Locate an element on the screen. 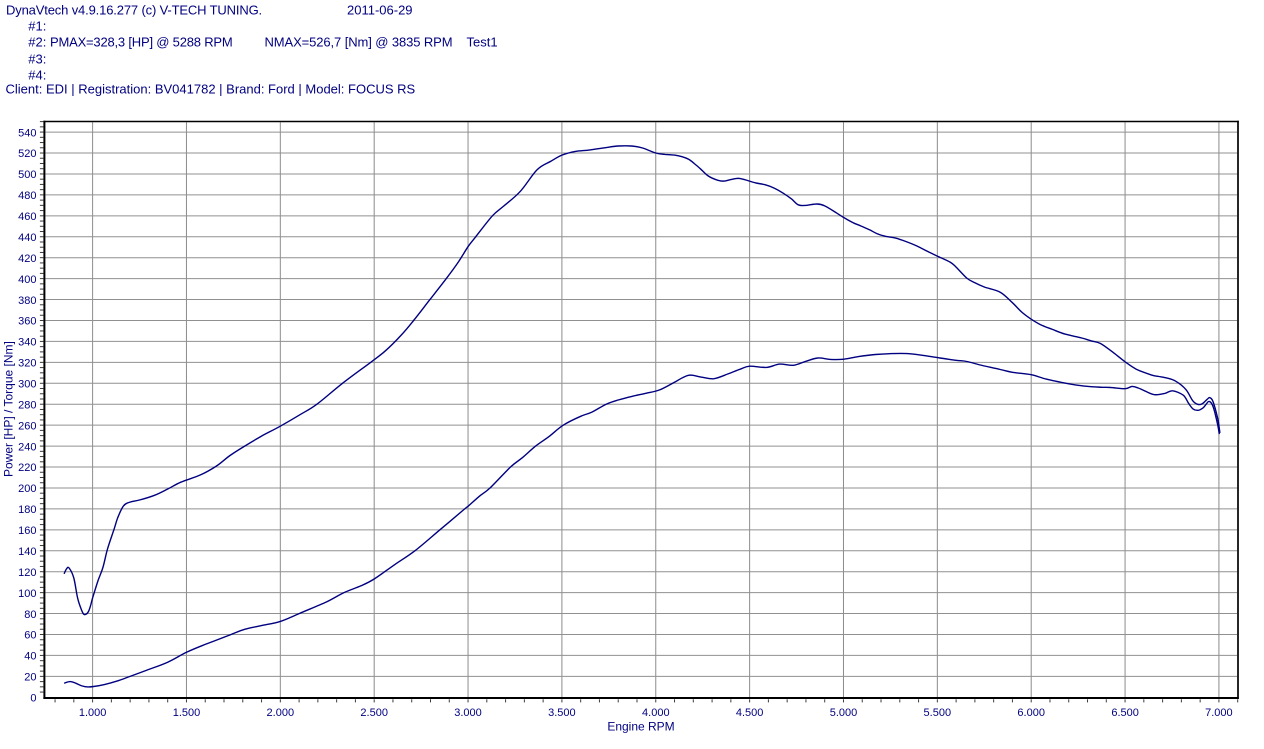  svg-text: 420 is located at coordinates (27, 259).